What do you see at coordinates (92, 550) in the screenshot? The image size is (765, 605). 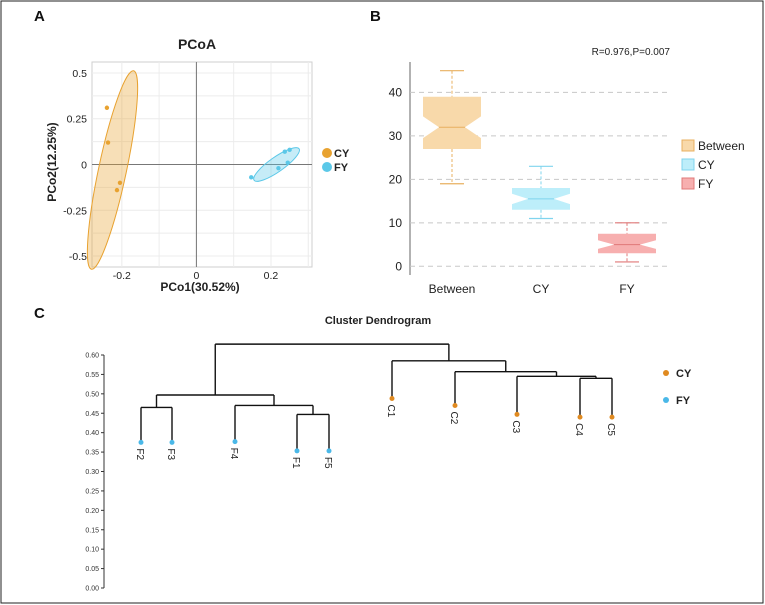 I see `dendrogram-y-tick-label: 0.10` at bounding box center [92, 550].